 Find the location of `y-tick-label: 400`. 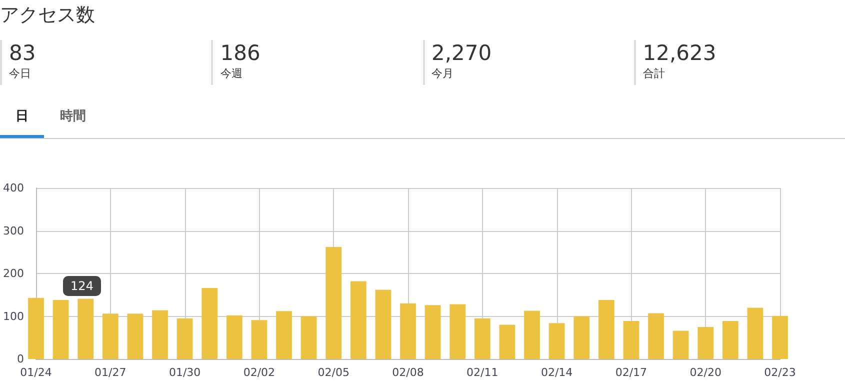

y-tick-label: 400 is located at coordinates (13, 188).